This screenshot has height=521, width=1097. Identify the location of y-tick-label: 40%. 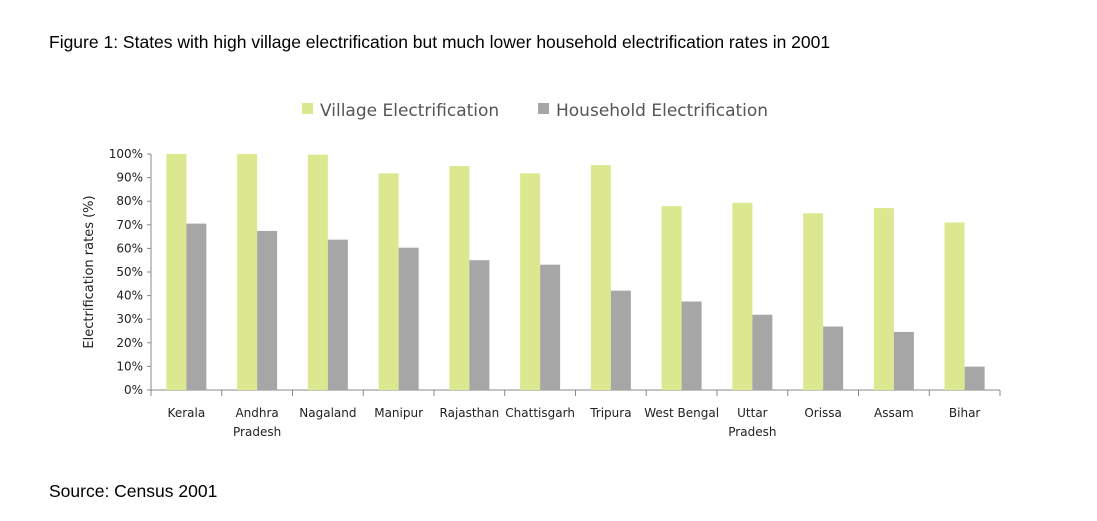
(129, 296).